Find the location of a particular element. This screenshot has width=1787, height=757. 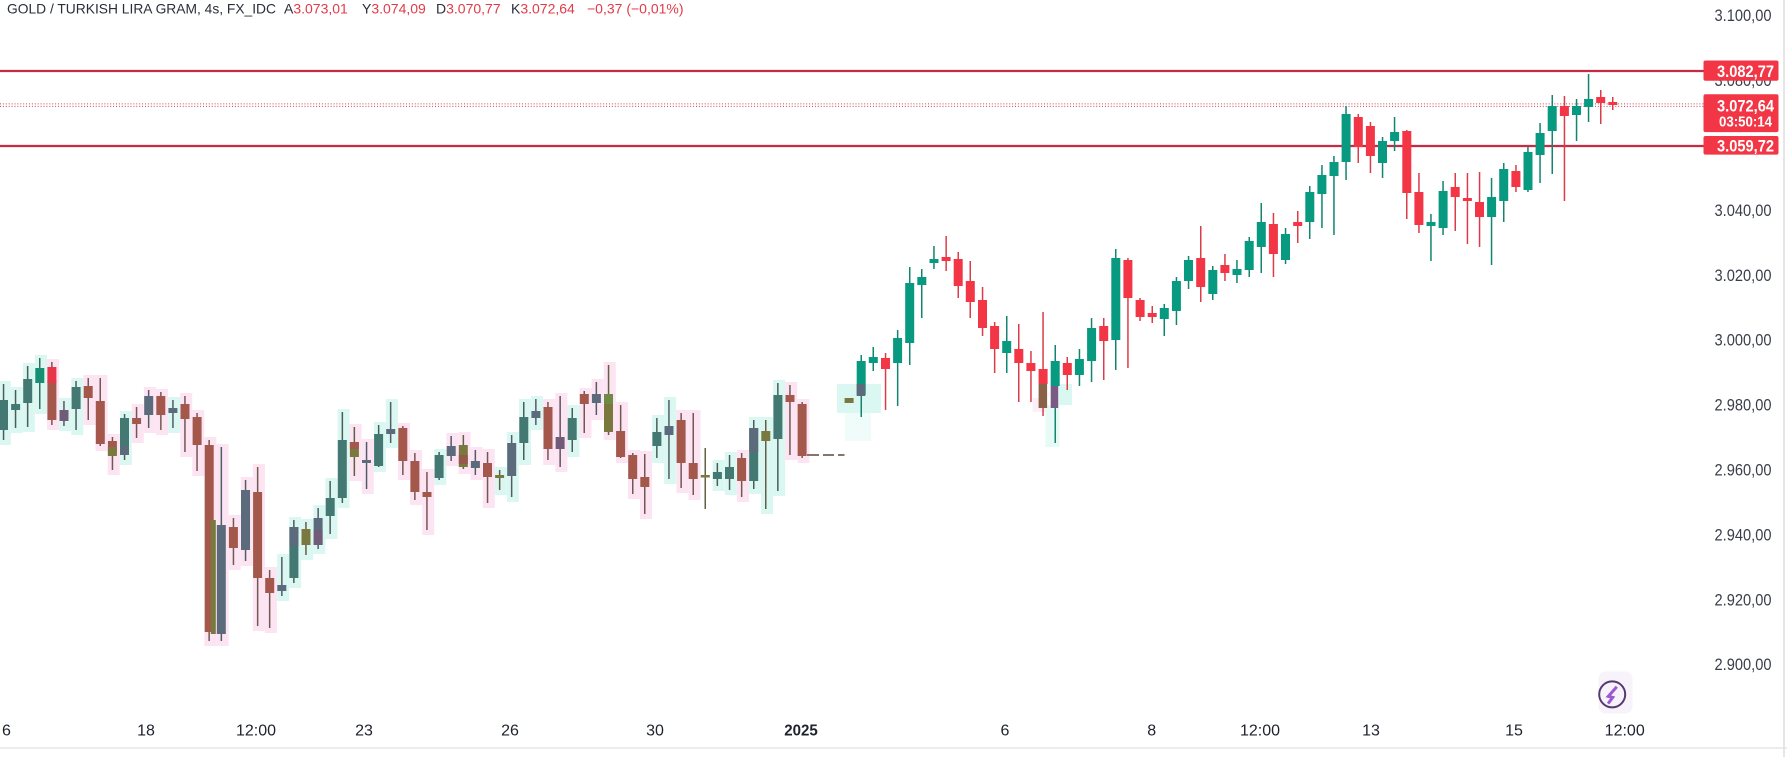

svg-text: 3.059,72 is located at coordinates (1745, 146).